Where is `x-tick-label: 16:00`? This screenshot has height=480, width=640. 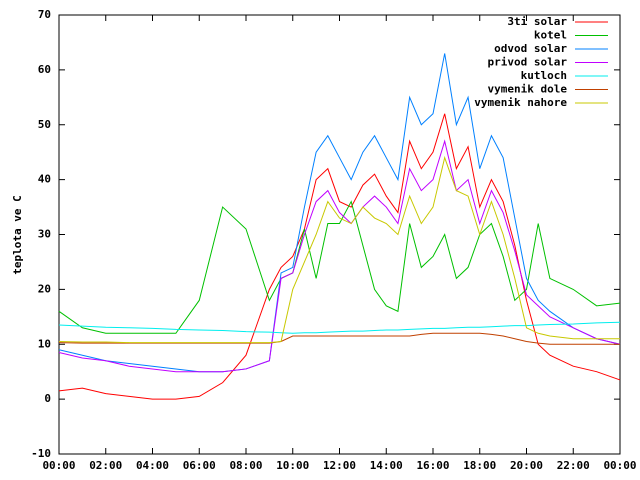
x-tick-label: 16:00 is located at coordinates (432, 465).